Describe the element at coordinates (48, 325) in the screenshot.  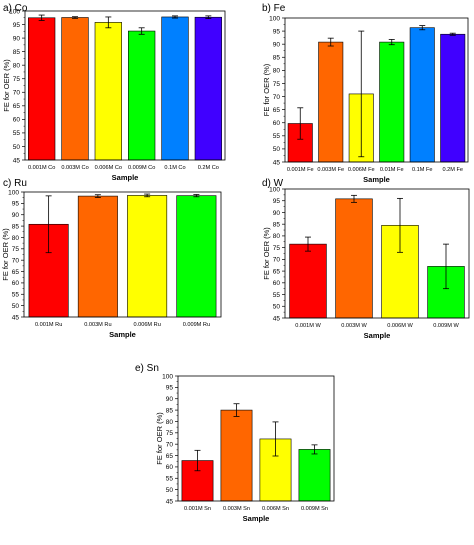
I see `x-tick-label: 0.001M Ru` at that location.